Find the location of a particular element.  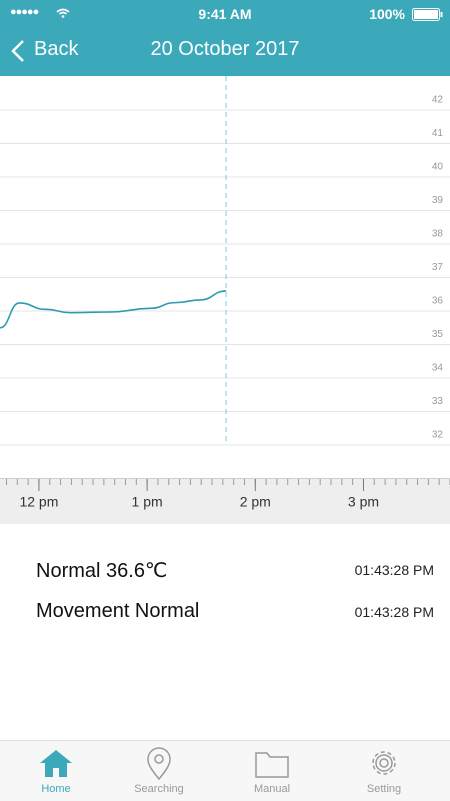

y-tick-label: 38 is located at coordinates (438, 234).